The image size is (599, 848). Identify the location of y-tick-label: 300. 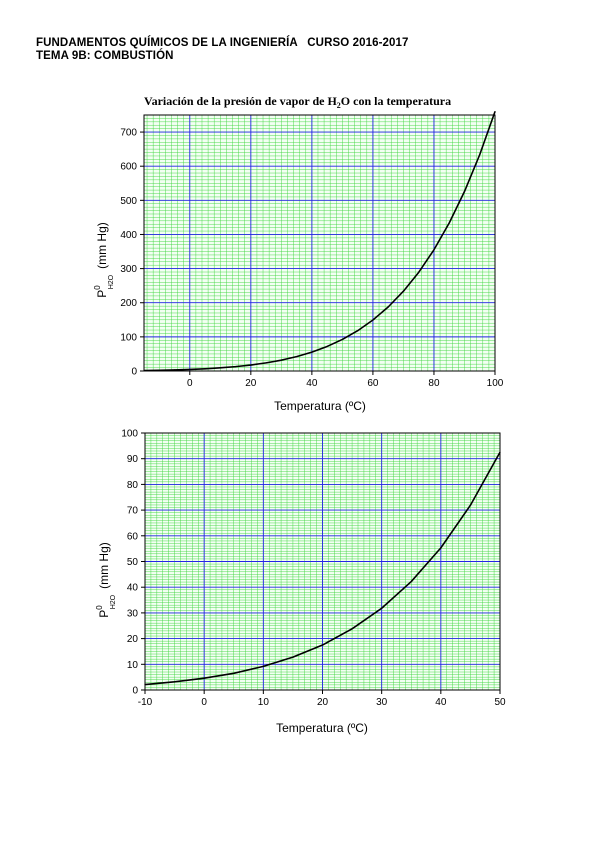
(128, 269).